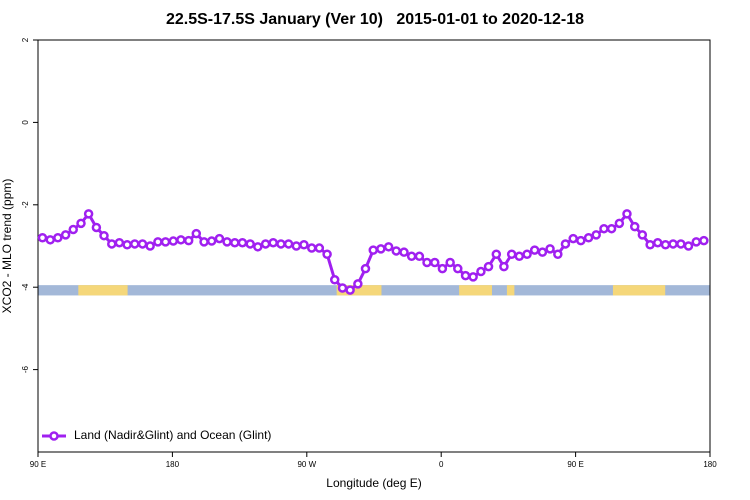 The image size is (750, 500). Describe the element at coordinates (25, 287) in the screenshot. I see `y-tick-label: -4` at that location.